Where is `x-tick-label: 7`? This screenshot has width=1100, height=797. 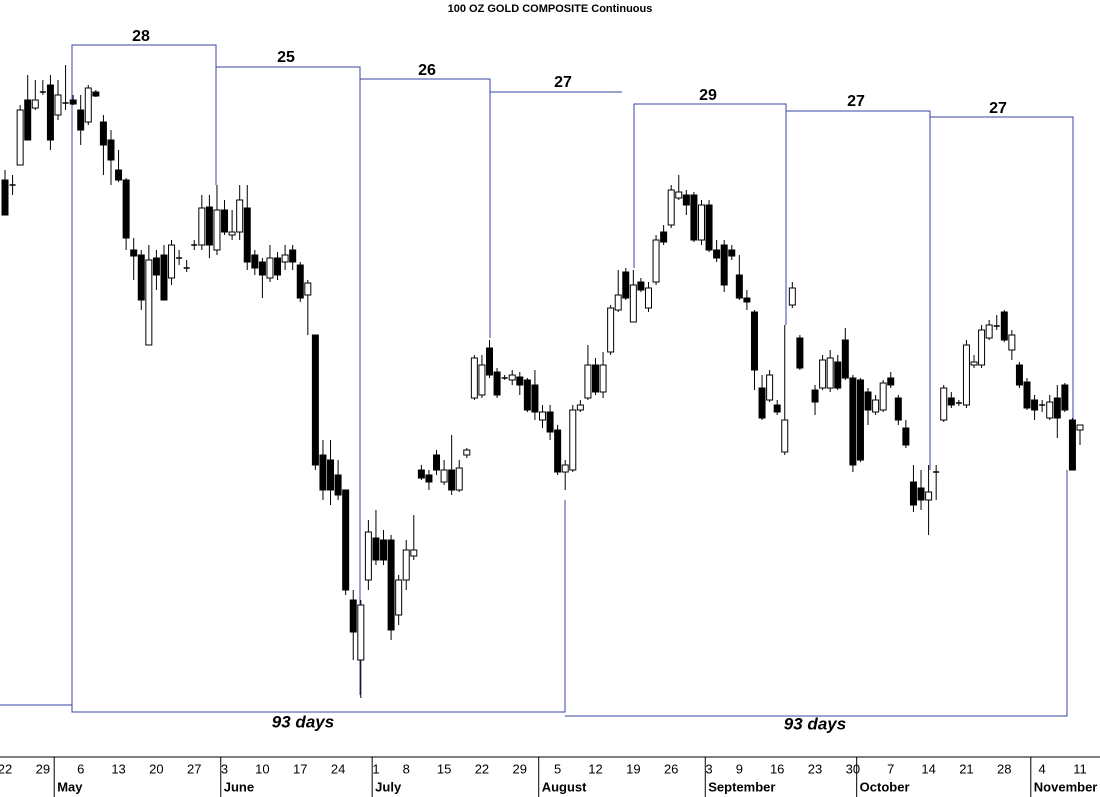
x-tick-label: 7 is located at coordinates (890, 768).